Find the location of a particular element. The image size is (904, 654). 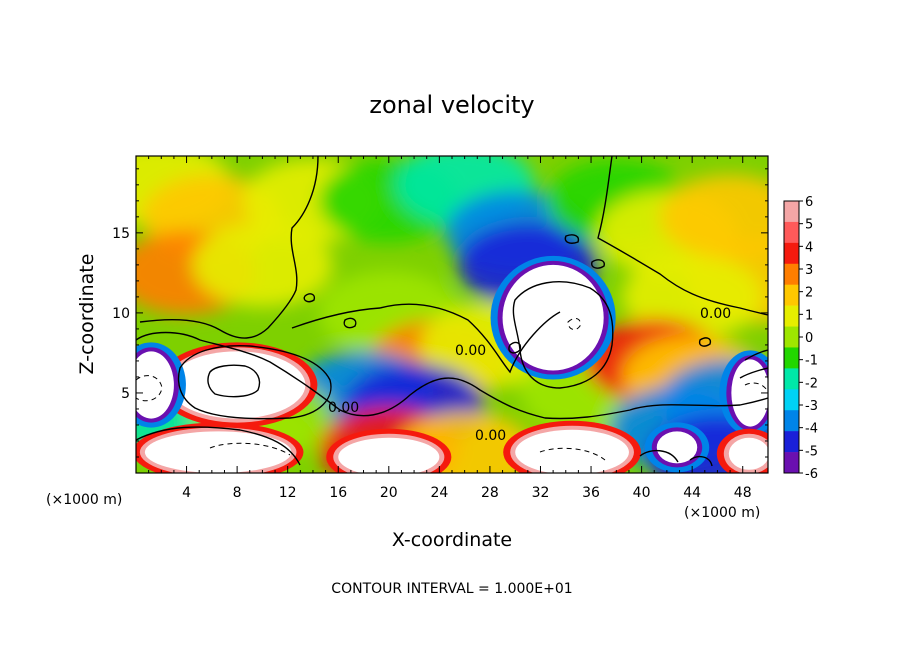

colorbar-tick-label: -6 is located at coordinates (811, 474).